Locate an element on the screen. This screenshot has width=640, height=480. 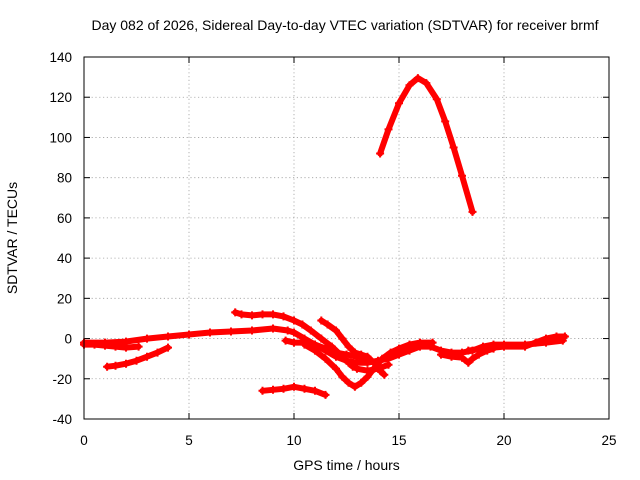
series-arc-neg25 is located at coordinates (294, 390).